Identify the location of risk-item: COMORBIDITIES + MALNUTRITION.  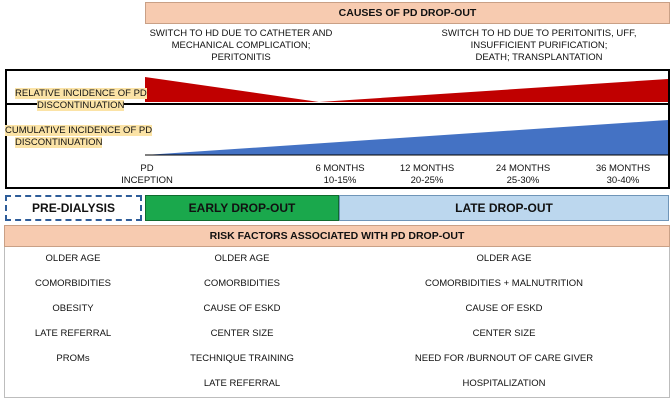
(504, 283).